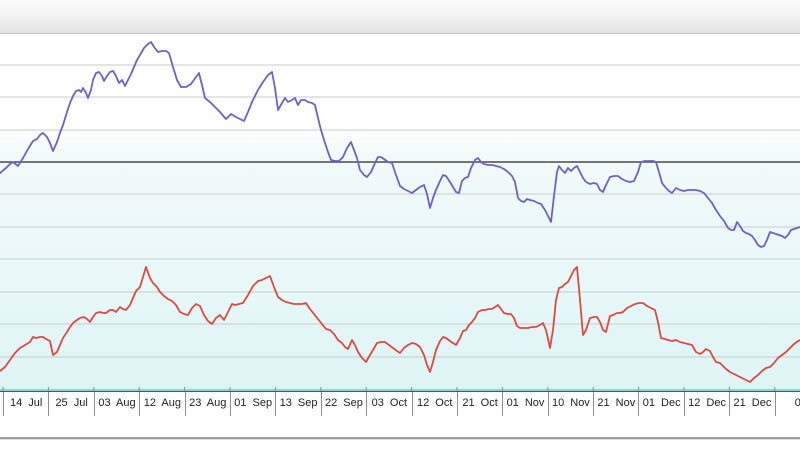  Describe the element at coordinates (400, 391) in the screenshot. I see `x-axis-line` at that location.